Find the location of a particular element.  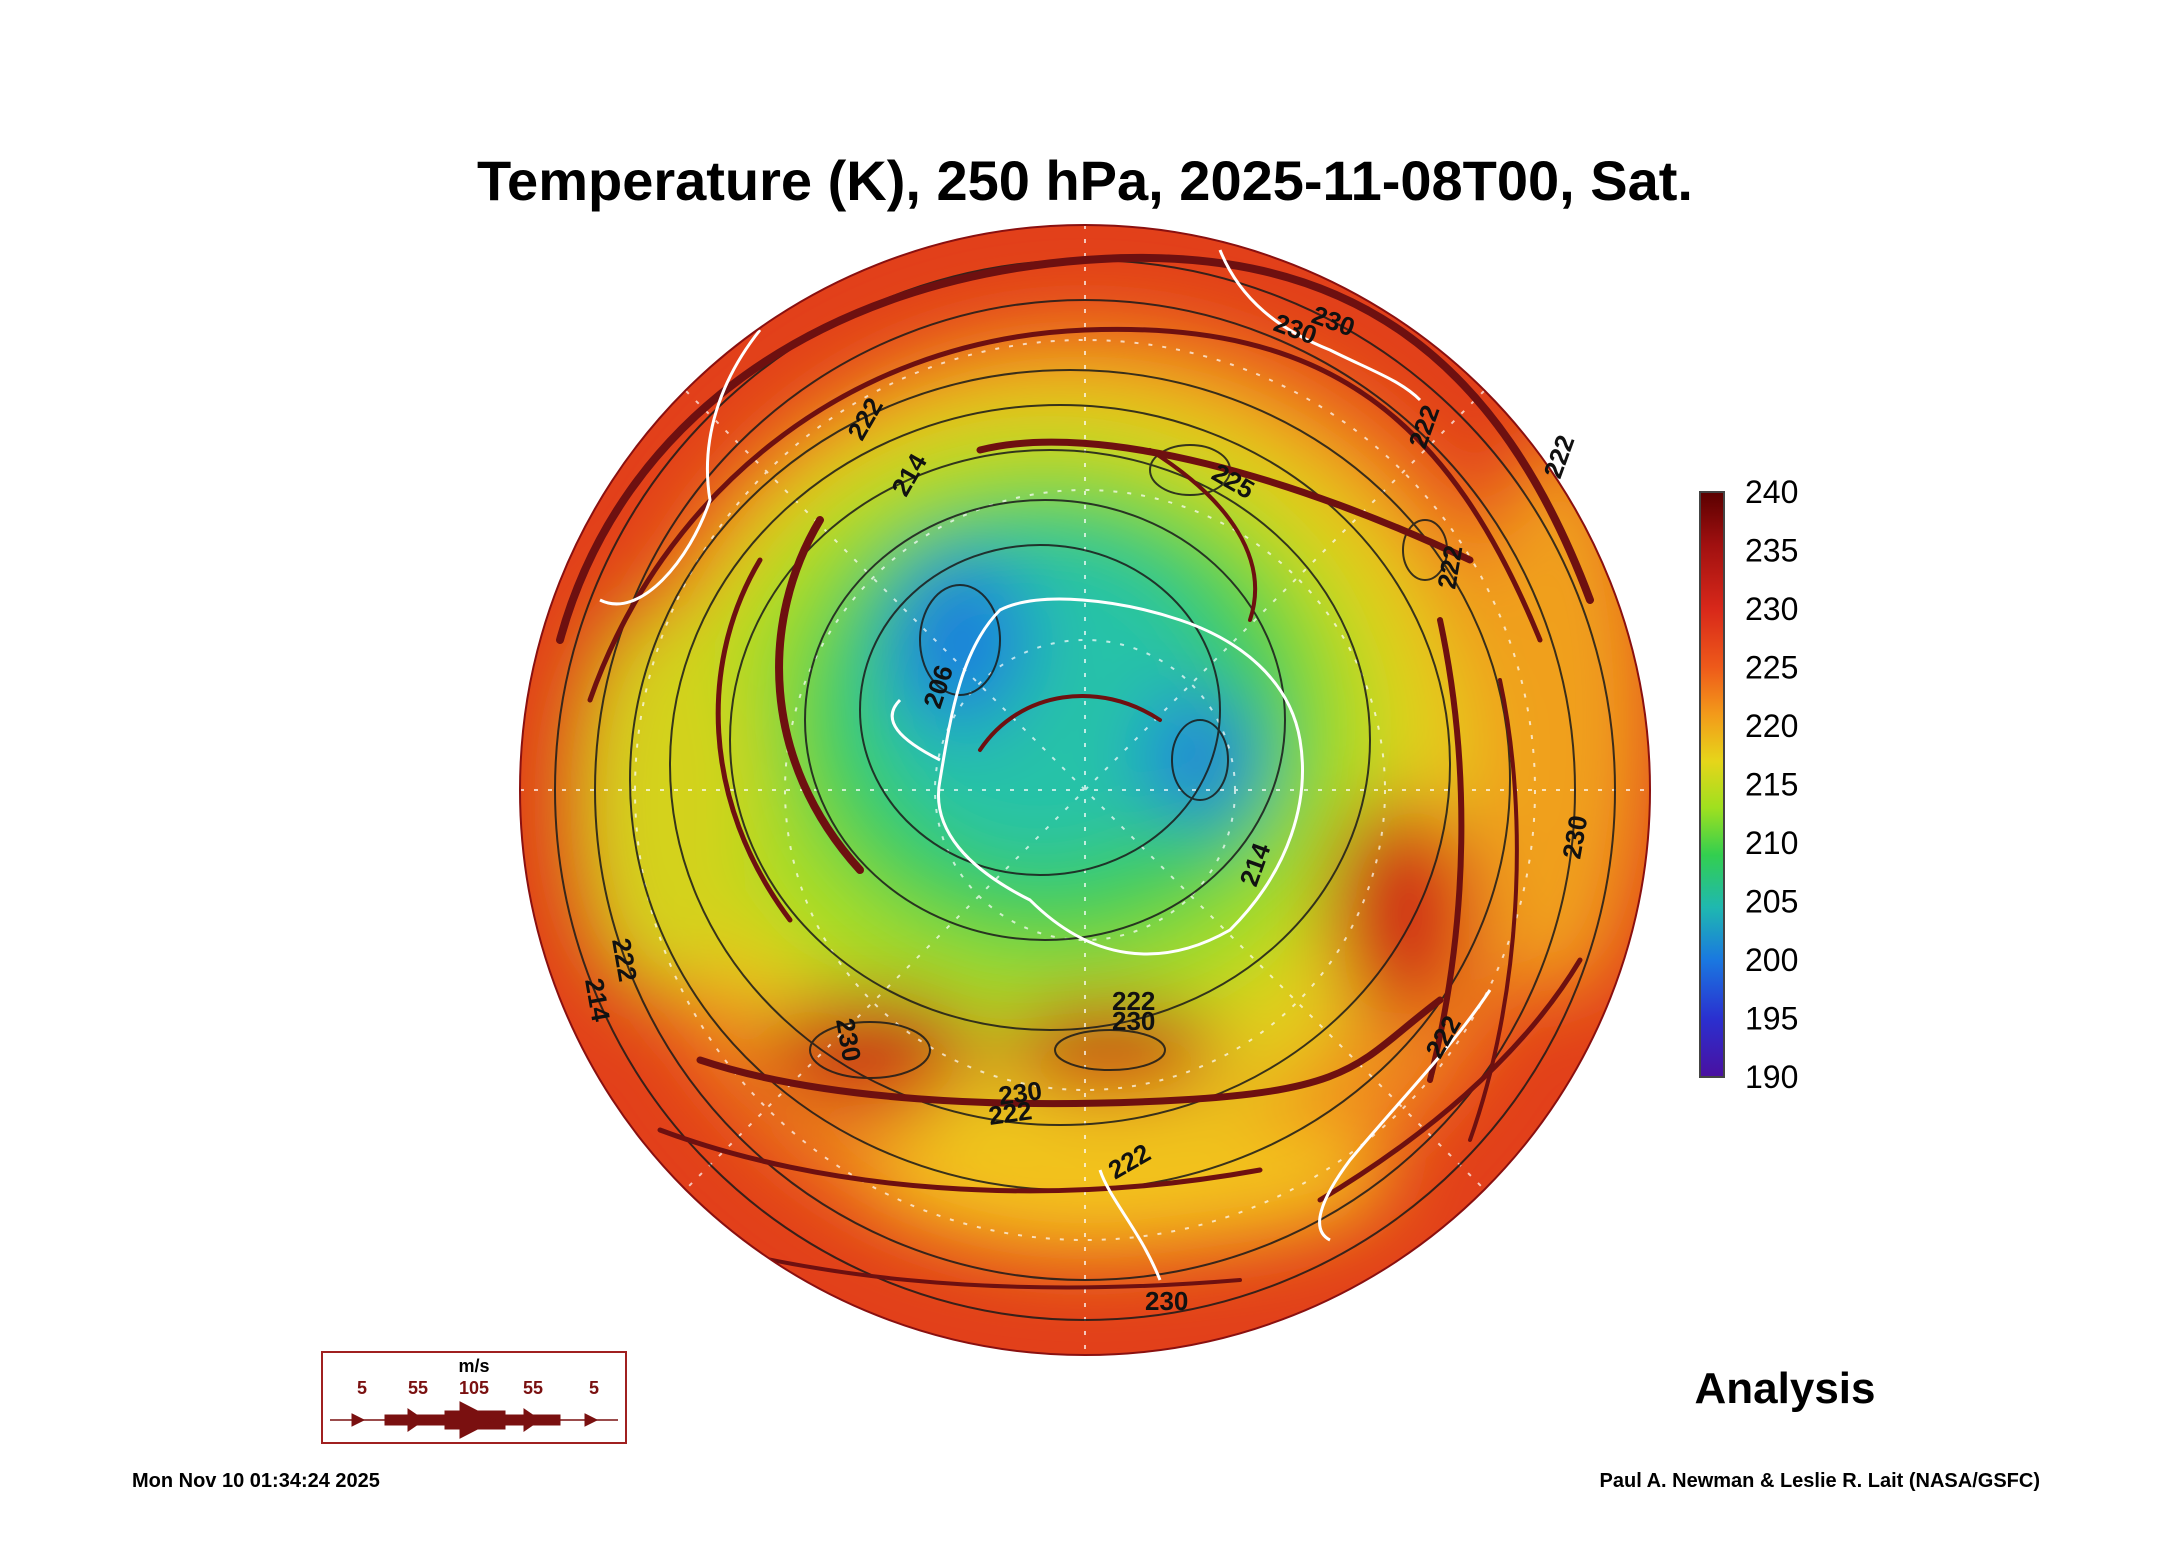

colorbar-tick-label: 220 is located at coordinates (1771, 726).